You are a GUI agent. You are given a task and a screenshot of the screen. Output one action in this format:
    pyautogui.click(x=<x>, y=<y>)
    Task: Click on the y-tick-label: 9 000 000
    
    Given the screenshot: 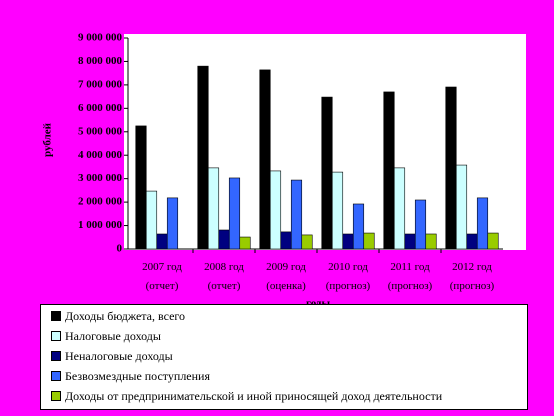 What is the action you would take?
    pyautogui.click(x=100, y=38)
    